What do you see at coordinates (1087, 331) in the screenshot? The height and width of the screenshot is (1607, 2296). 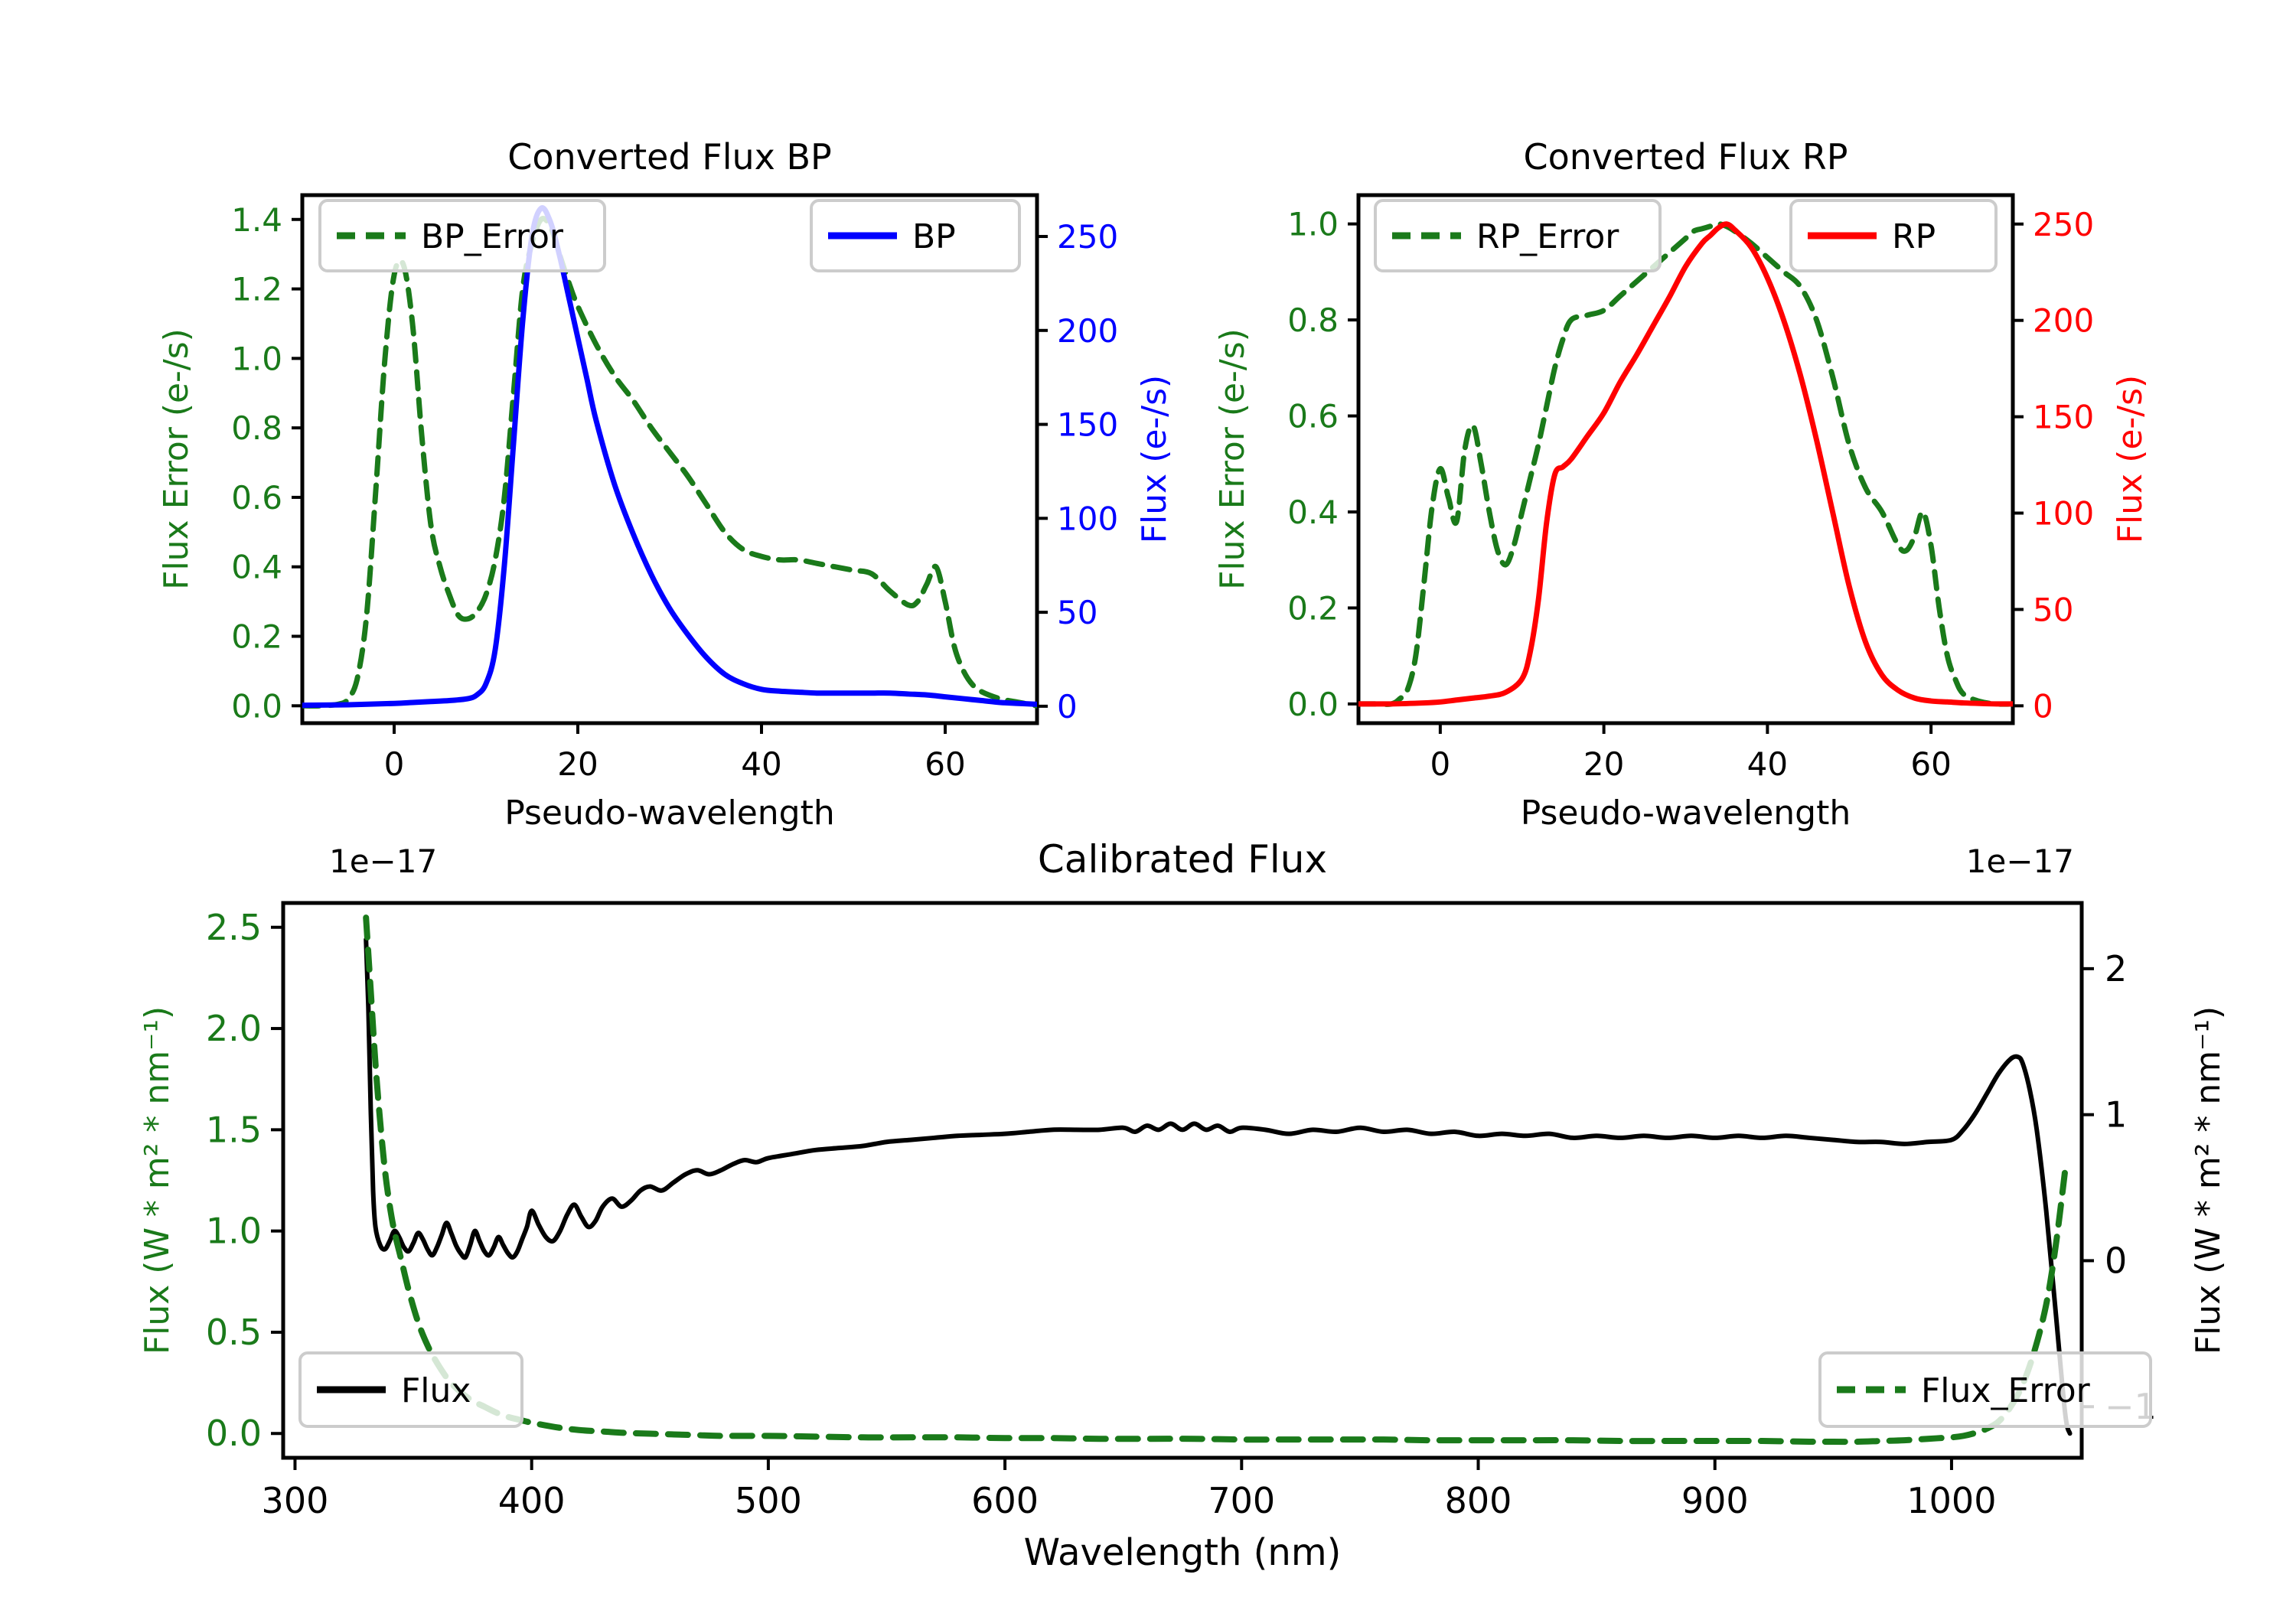 I see `bp-ytick-right-label: 200` at bounding box center [1087, 331].